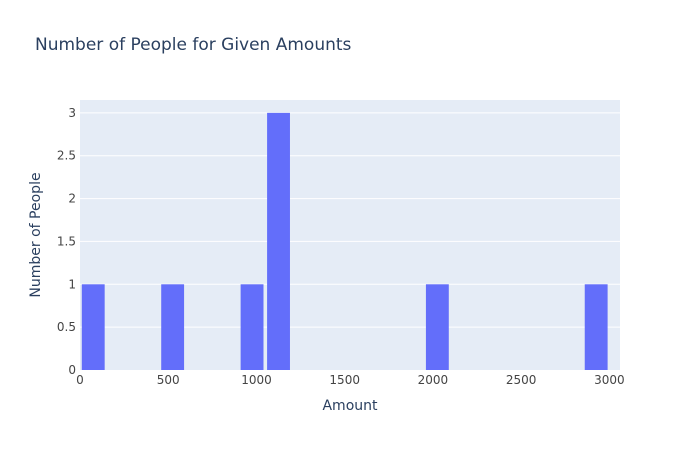  Describe the element at coordinates (256, 380) in the screenshot. I see `x-tick-label: 1000` at that location.